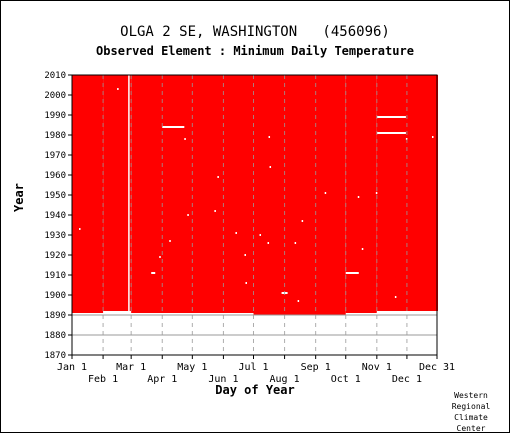  I want to click on y-axis-label: Year, so click(19, 197).